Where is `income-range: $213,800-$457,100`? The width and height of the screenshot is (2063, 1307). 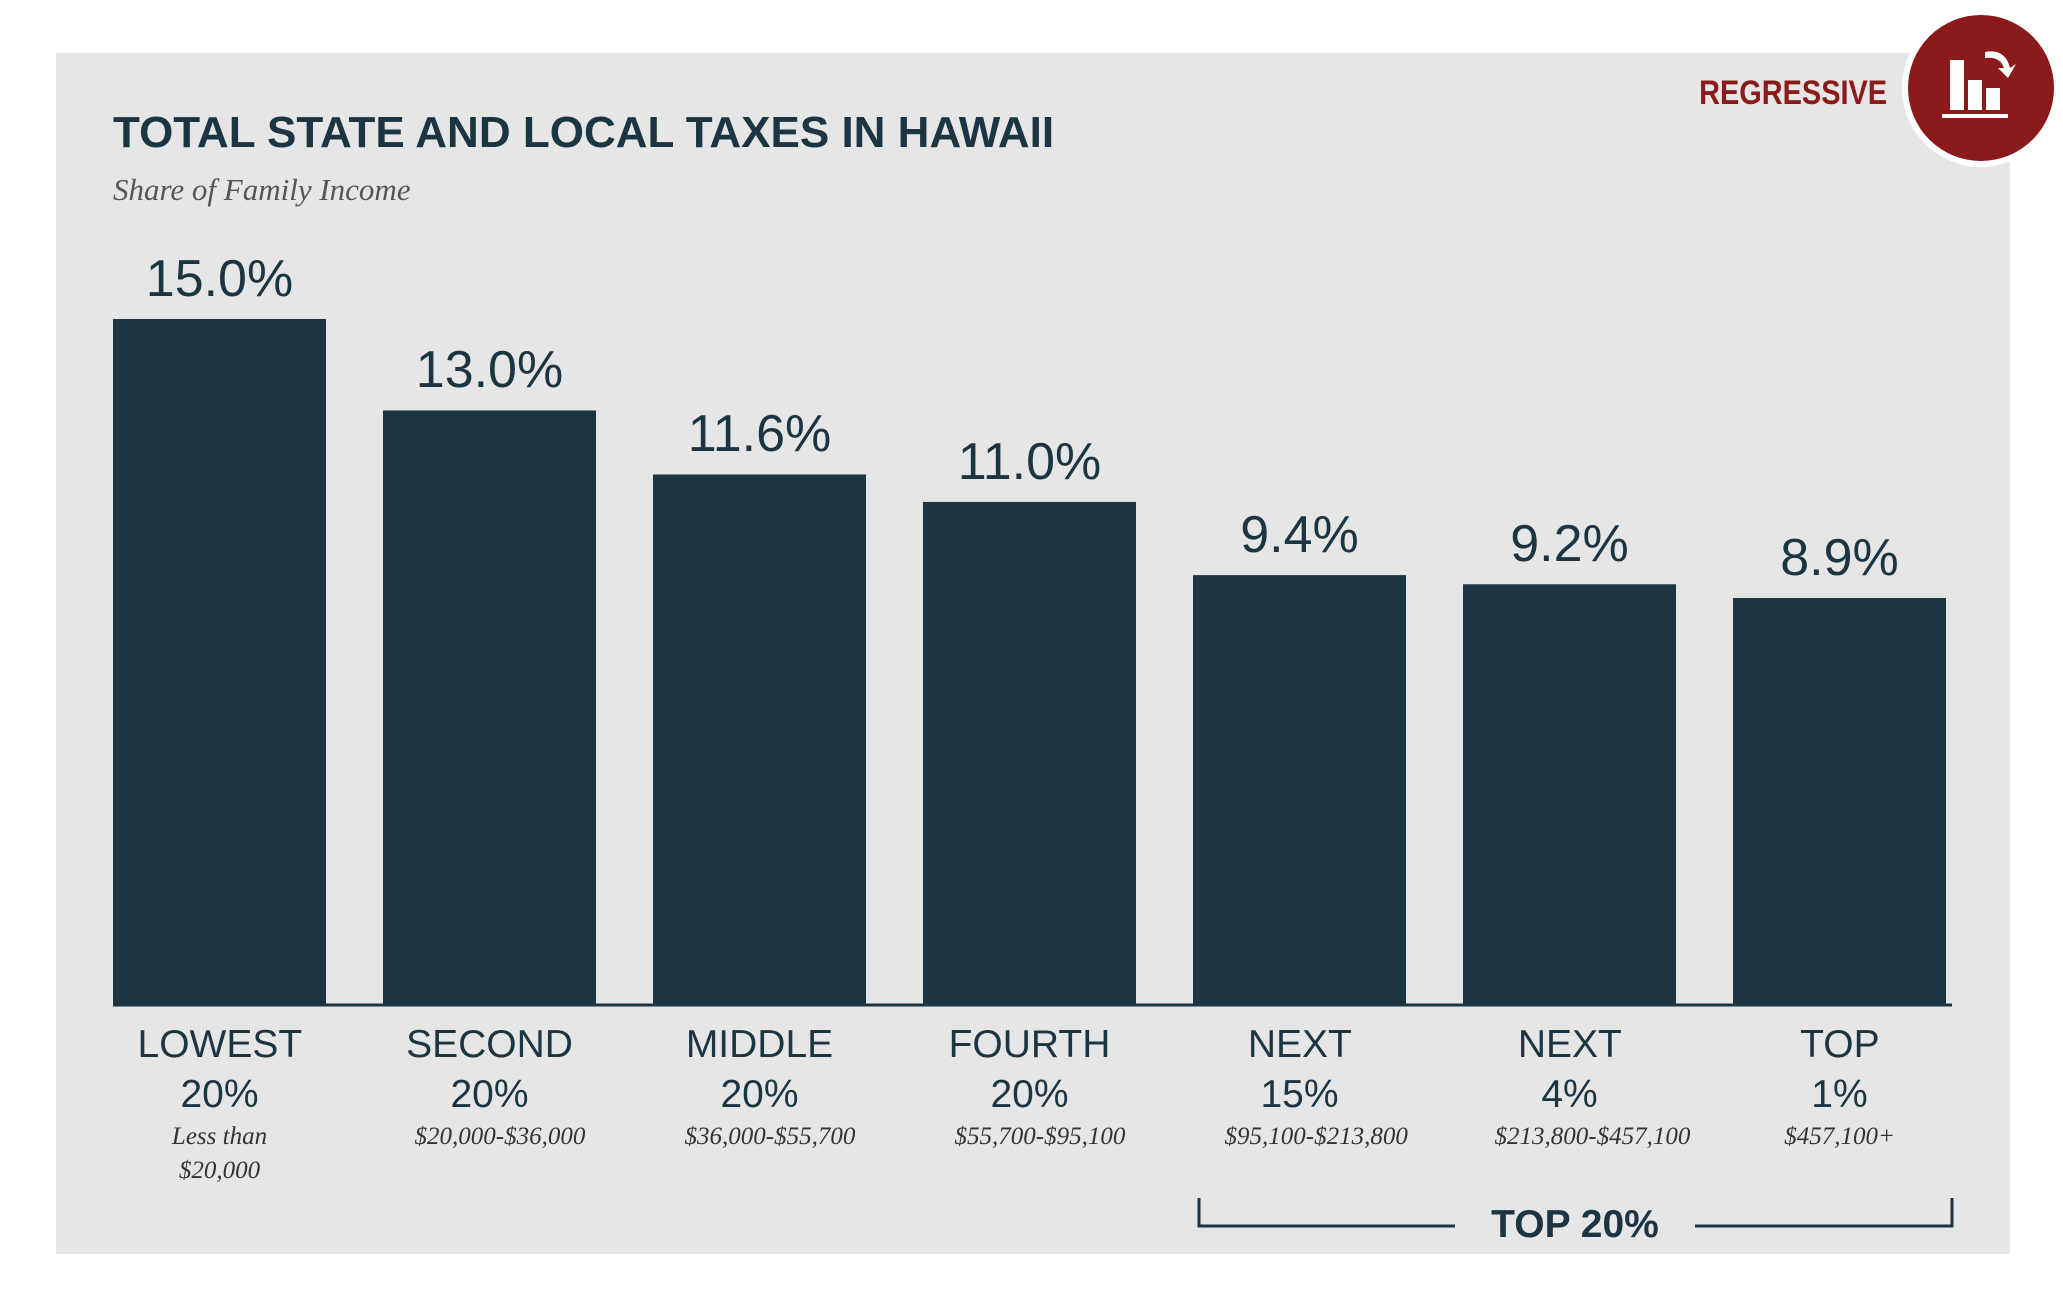 income-range: $213,800-$457,100 is located at coordinates (1592, 1136).